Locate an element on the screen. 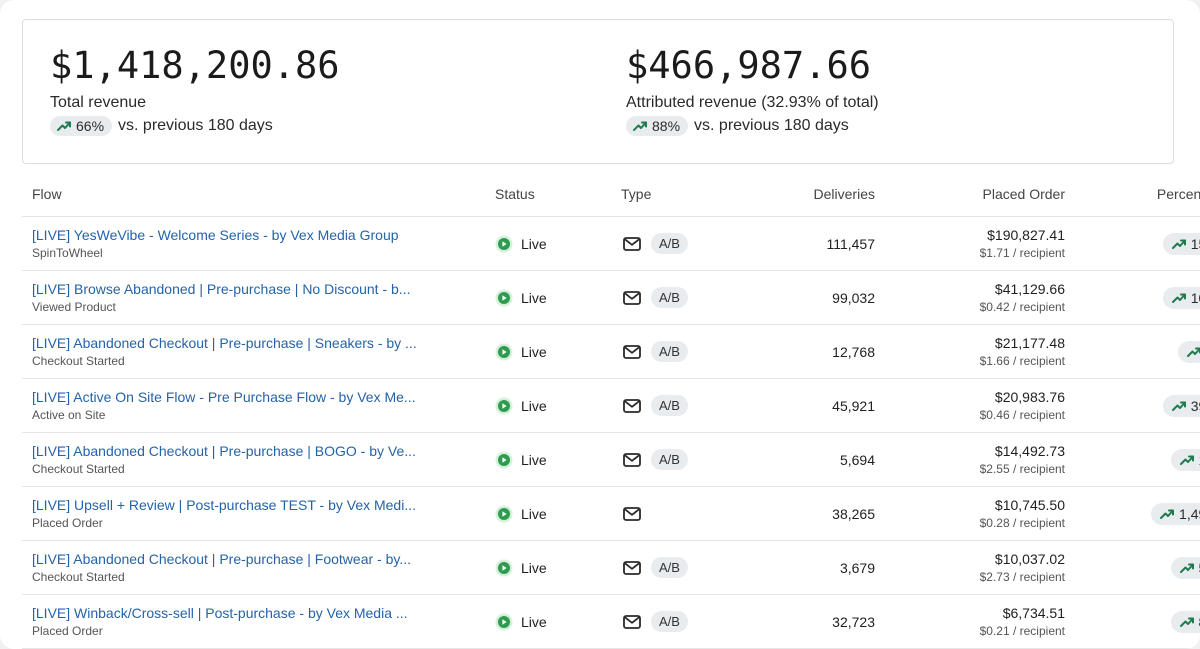 Image resolution: width=1200 pixels, height=649 pixels. placed-order-amount: $10,745.50 is located at coordinates (1029, 505).